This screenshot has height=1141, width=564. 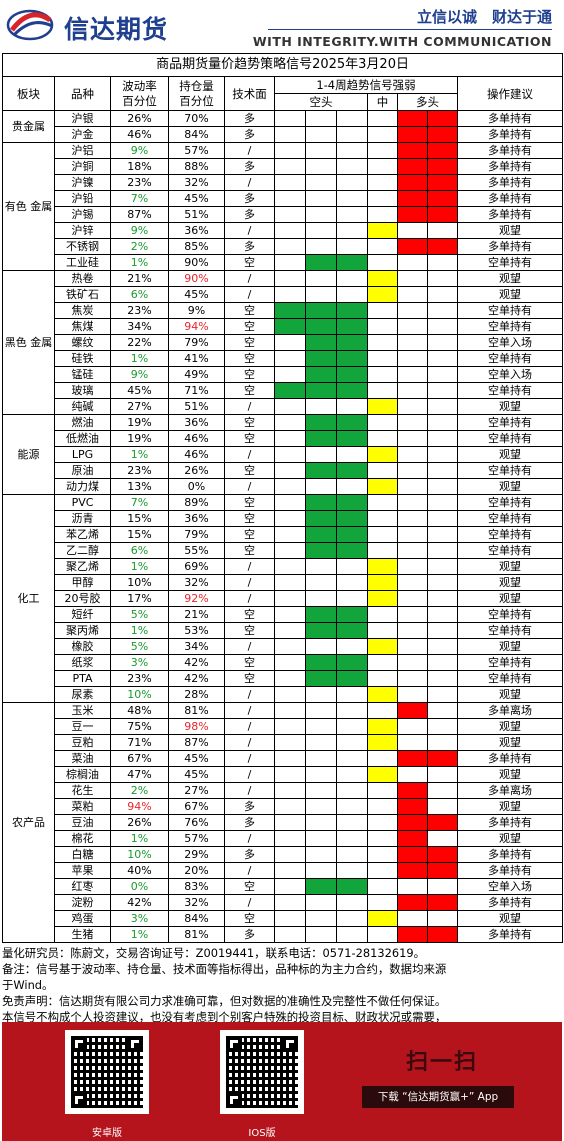 I want to click on open-interest-cell: 89%, so click(x=196, y=502).